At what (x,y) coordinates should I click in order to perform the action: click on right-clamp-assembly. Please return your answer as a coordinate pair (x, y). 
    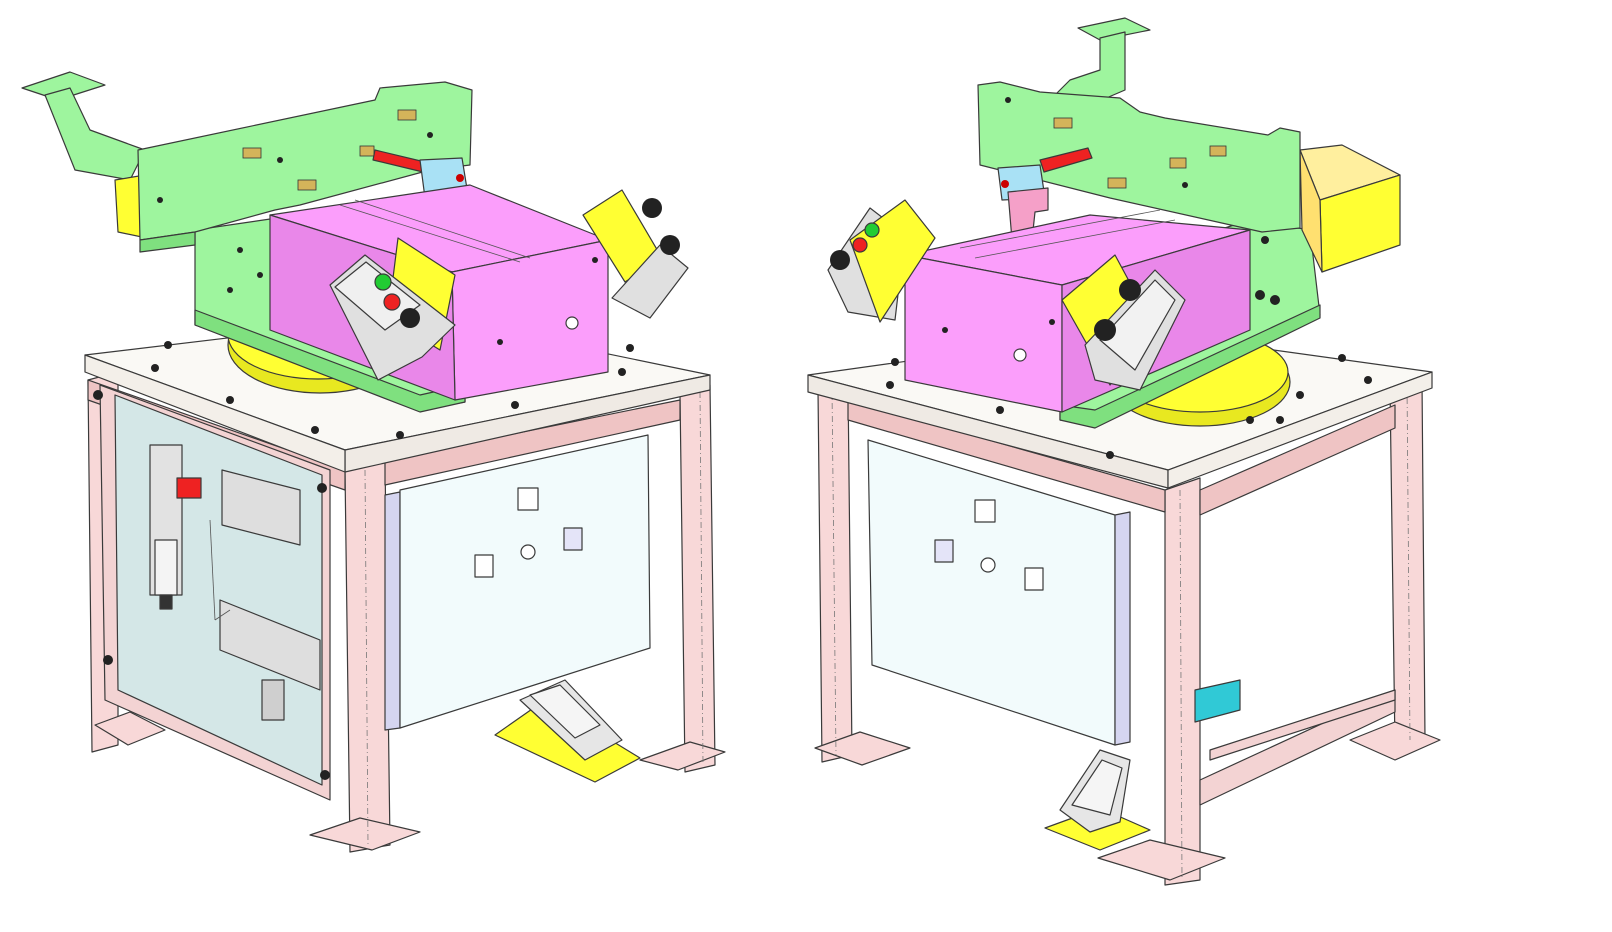
    Looking at the image, I should click on (1045, 194).